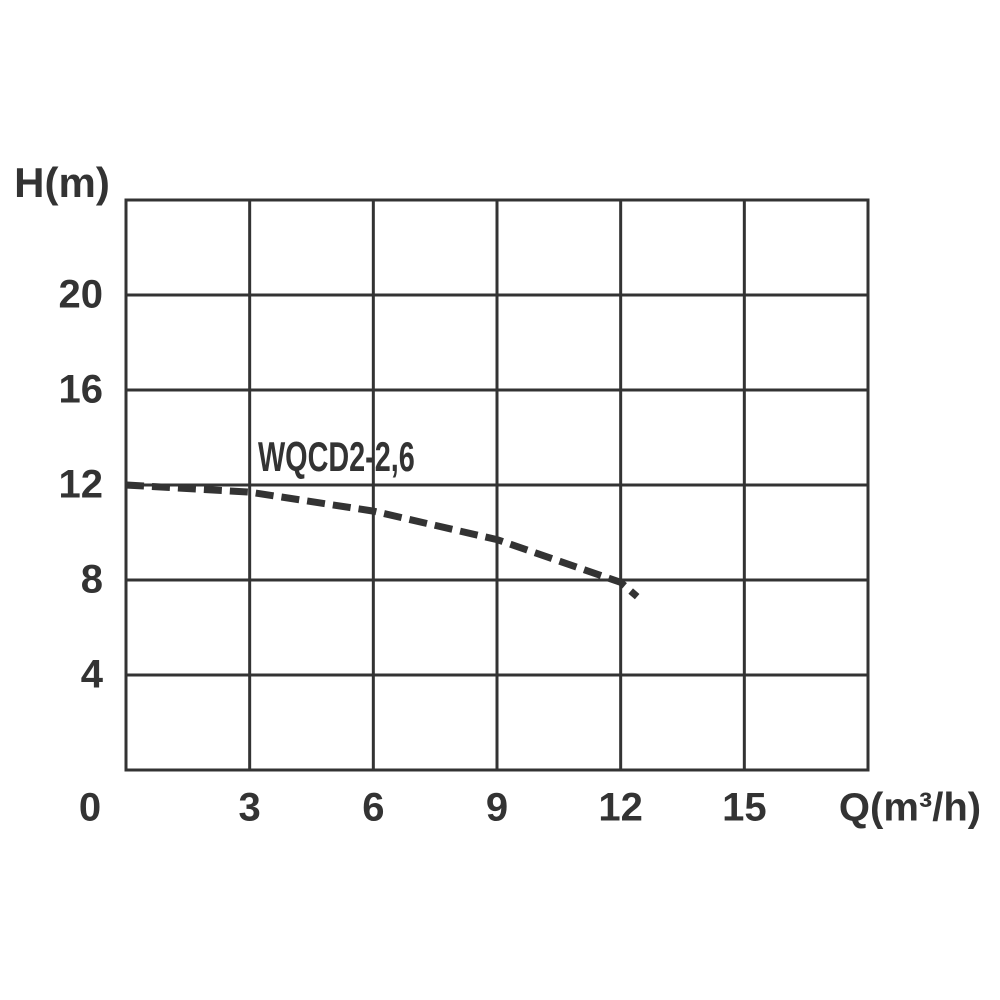  Describe the element at coordinates (744, 808) in the screenshot. I see `x-tick-label: 15` at that location.